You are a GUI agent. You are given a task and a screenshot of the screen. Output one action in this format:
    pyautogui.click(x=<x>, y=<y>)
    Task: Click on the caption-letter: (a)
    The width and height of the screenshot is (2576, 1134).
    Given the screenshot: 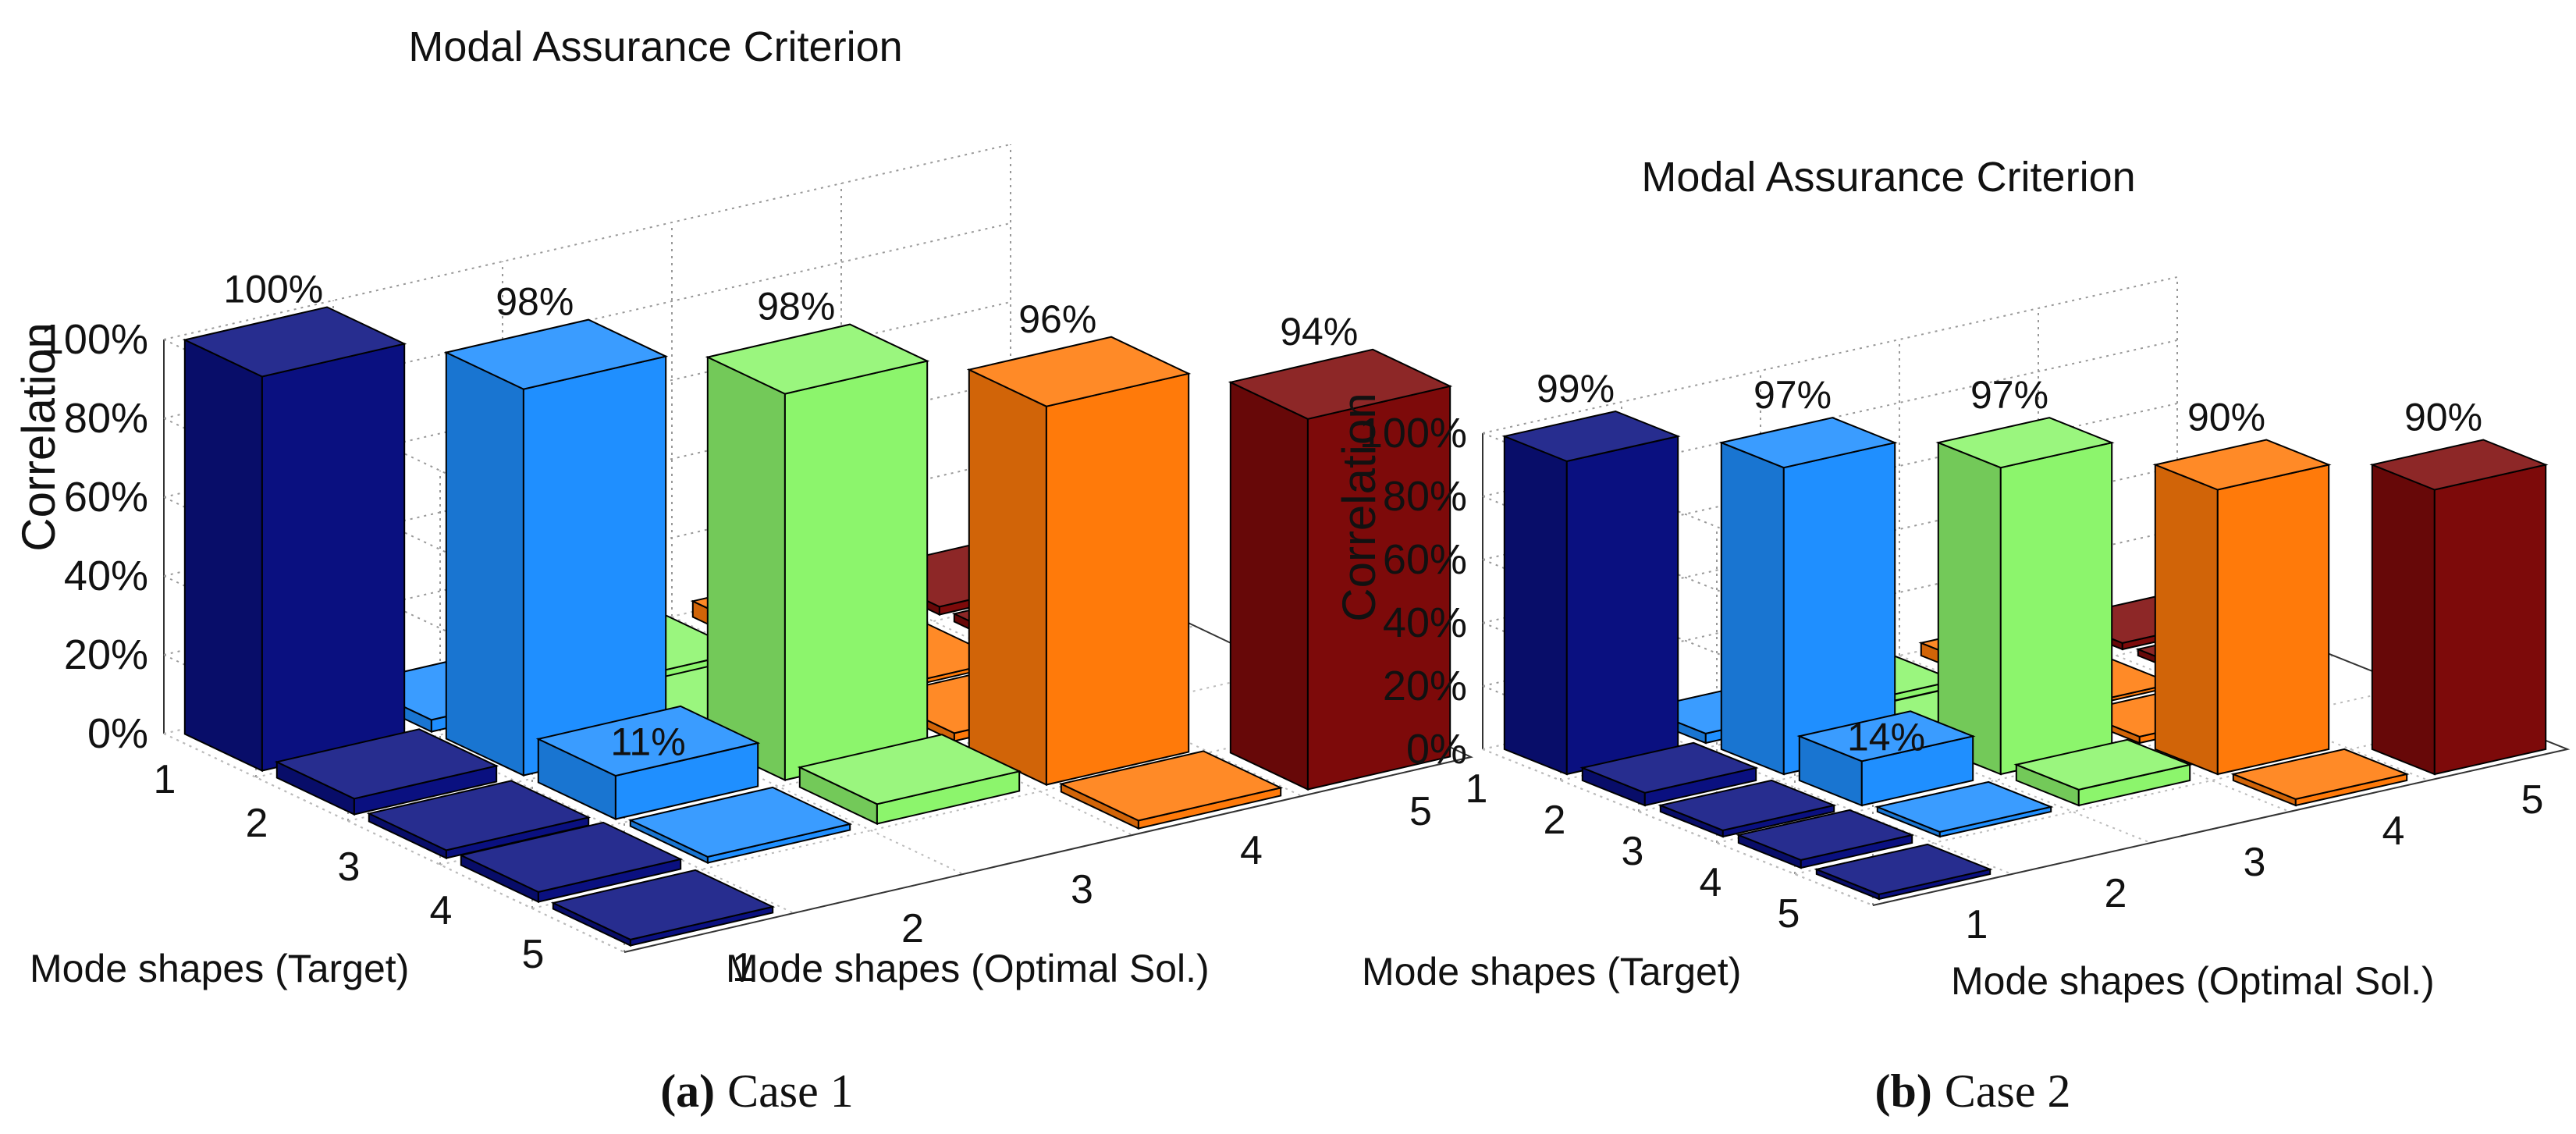 What is the action you would take?
    pyautogui.click(x=687, y=1091)
    